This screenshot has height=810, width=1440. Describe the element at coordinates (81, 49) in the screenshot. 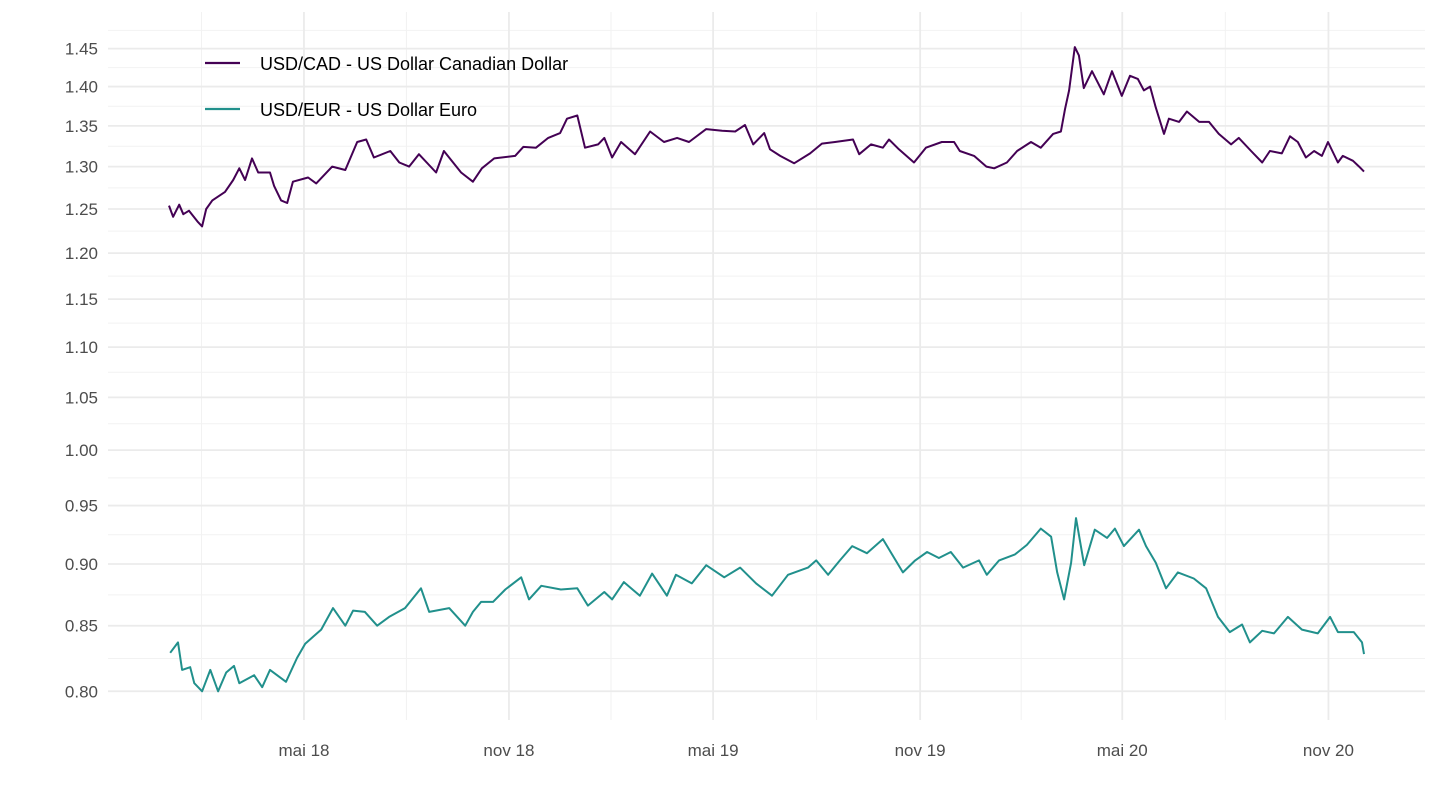

I see `y-tick-label: 1.45` at that location.